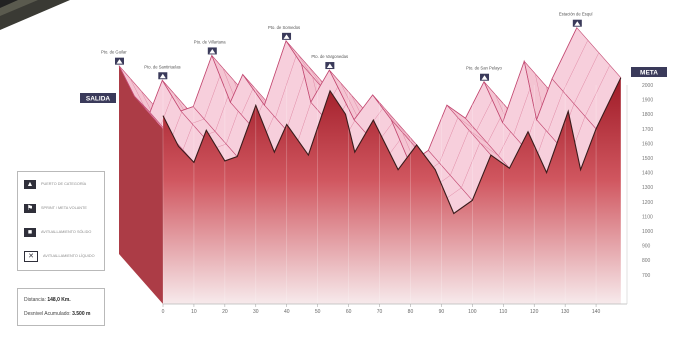 Image resolution: width=687 pixels, height=354 pixels. I want to click on legend-item-meta: ⚑ SPRINT / META VOLANTE, so click(61, 208).